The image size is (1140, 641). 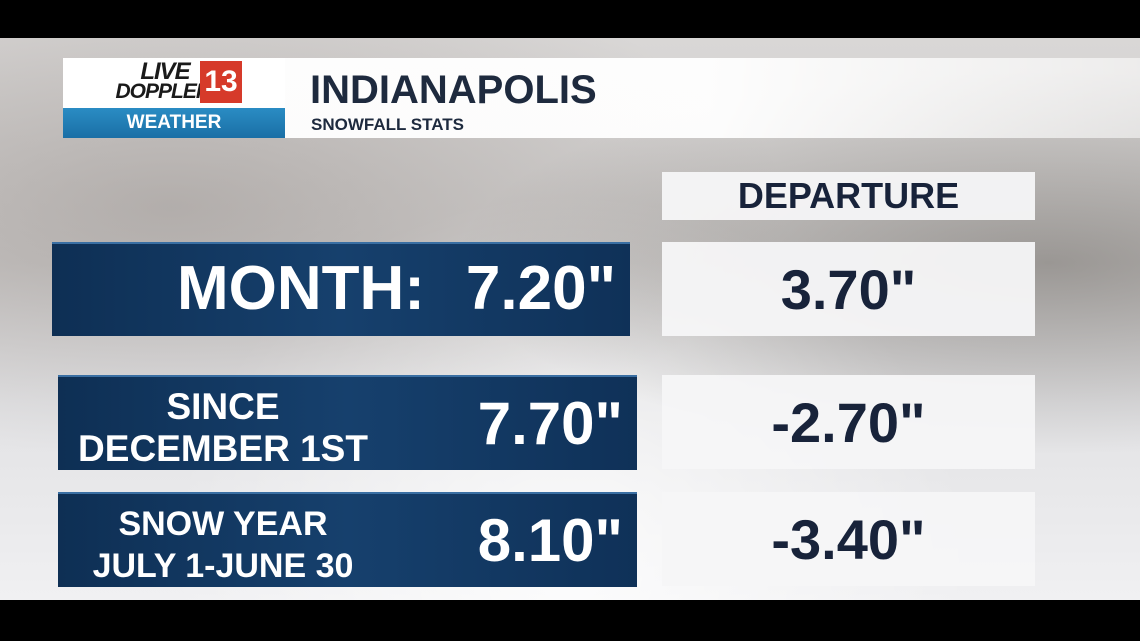 What do you see at coordinates (550, 423) in the screenshot?
I see `stat-value: 7.70"` at bounding box center [550, 423].